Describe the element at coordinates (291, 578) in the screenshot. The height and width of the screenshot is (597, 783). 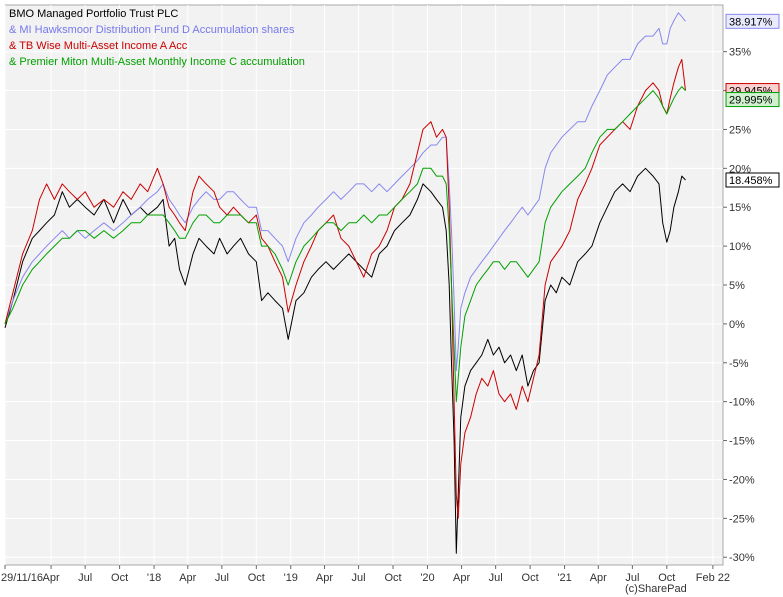
I see `x-tick-label: '19` at that location.